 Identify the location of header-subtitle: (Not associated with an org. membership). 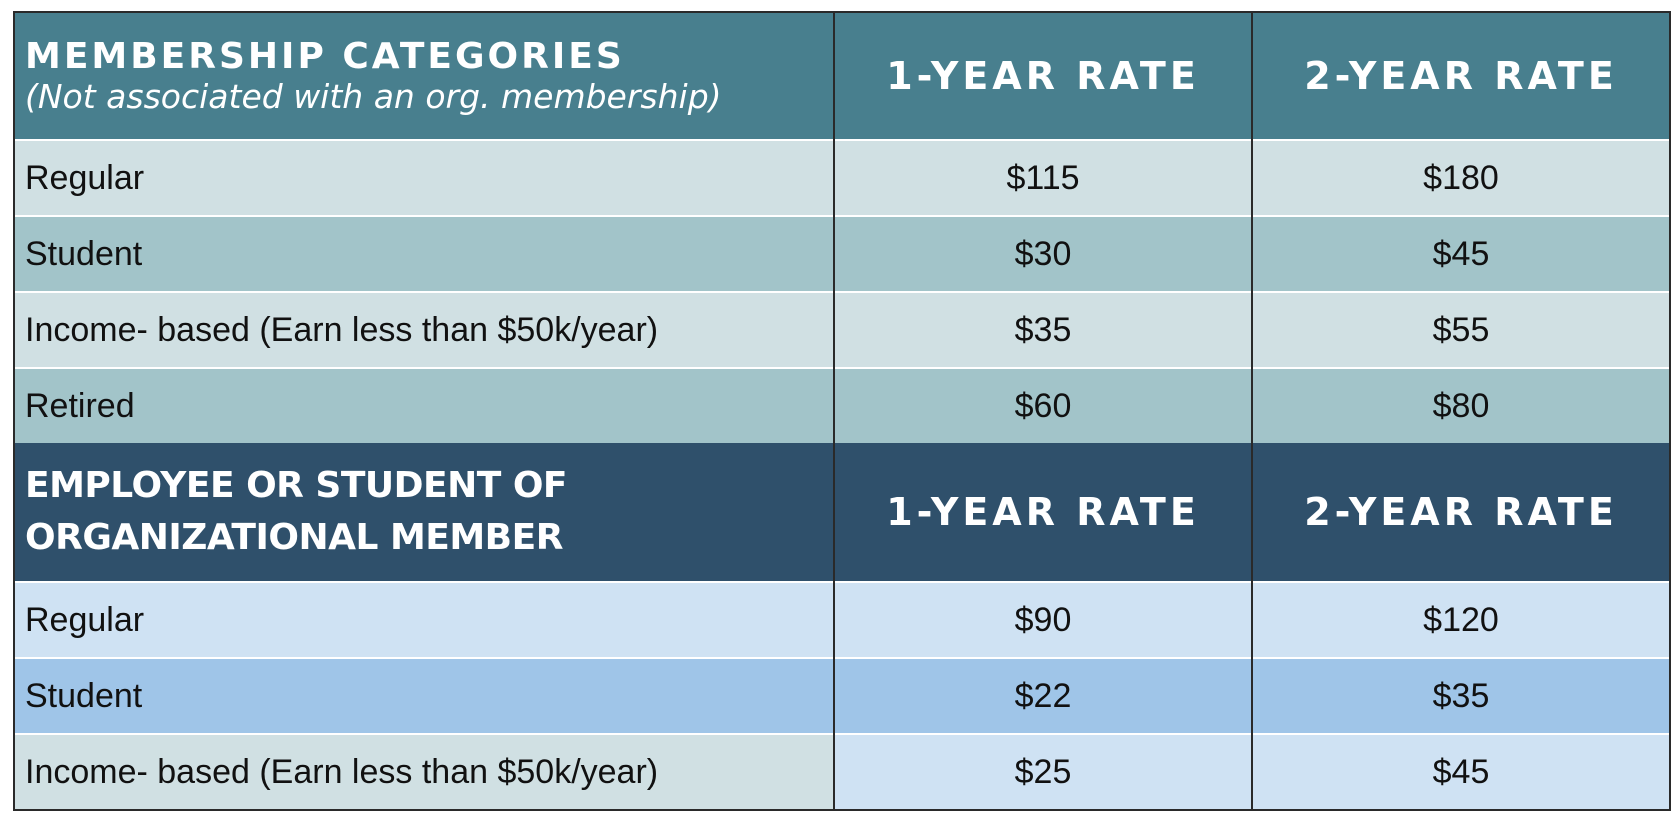
(373, 96).